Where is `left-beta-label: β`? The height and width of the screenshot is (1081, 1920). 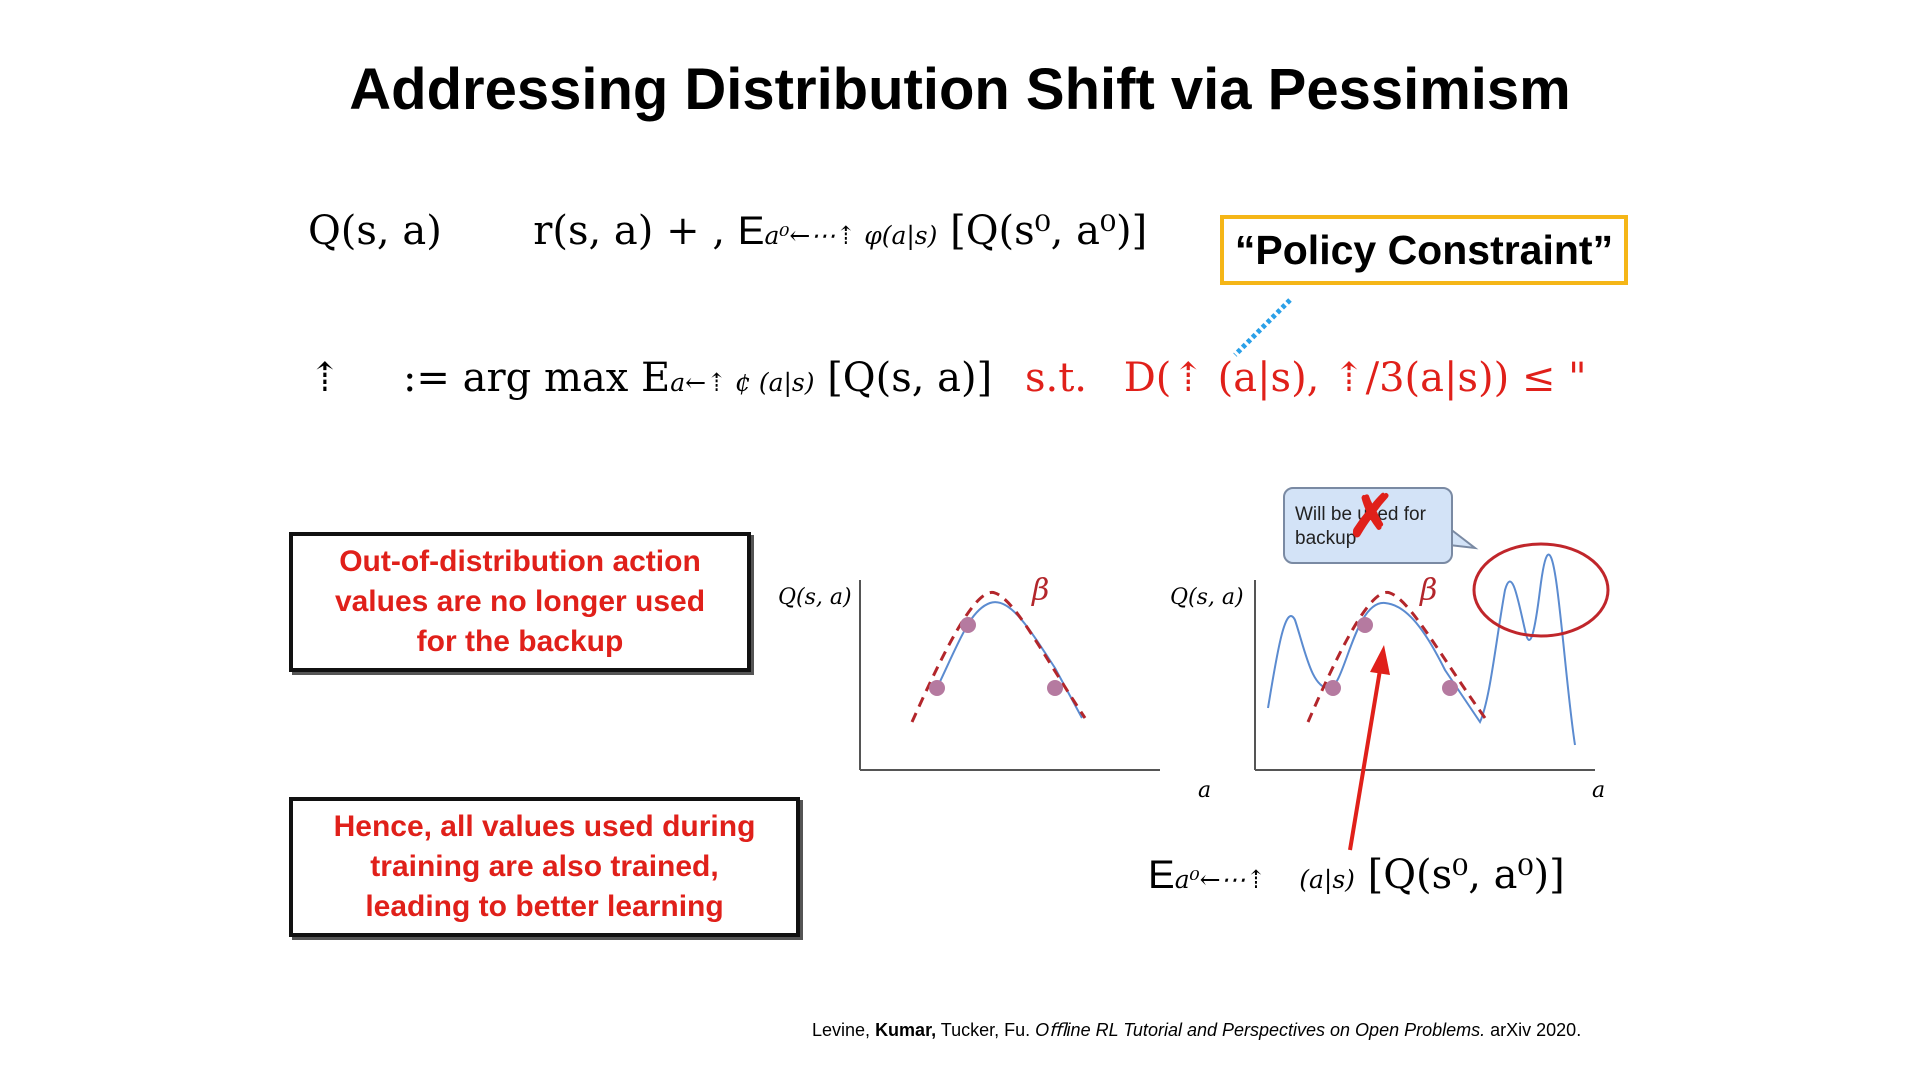 left-beta-label: β is located at coordinates (1041, 590).